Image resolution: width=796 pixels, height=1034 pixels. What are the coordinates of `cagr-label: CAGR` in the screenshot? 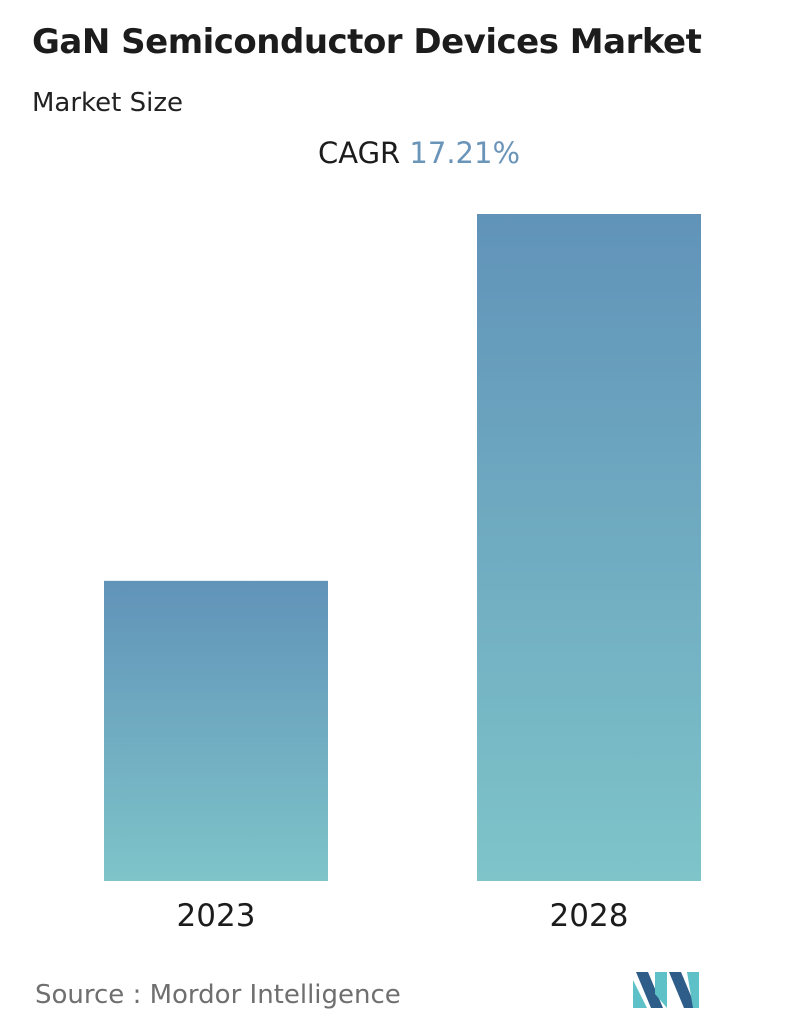 It's located at (359, 153).